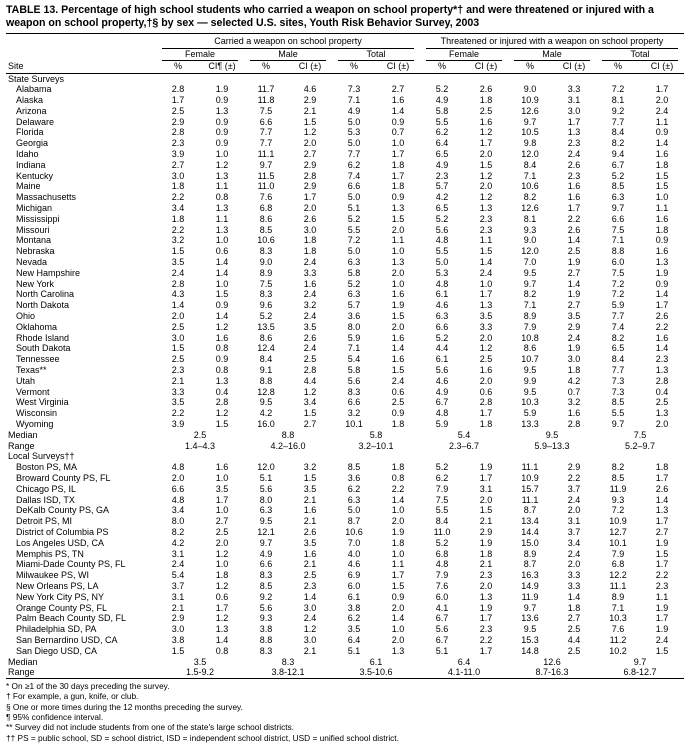 This screenshot has height=754, width=690. Describe the element at coordinates (178, 391) in the screenshot. I see `value-cell: 3.3` at that location.